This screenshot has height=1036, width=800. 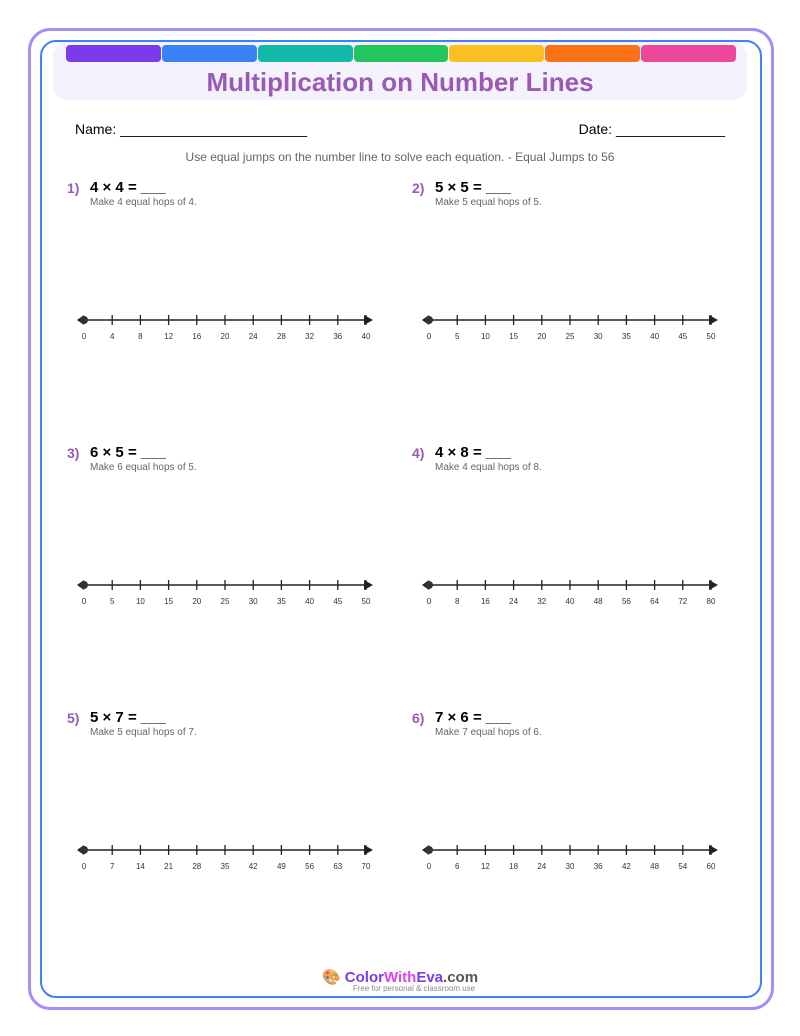 I want to click on equation: 5 × 5 = ___, so click(x=473, y=187).